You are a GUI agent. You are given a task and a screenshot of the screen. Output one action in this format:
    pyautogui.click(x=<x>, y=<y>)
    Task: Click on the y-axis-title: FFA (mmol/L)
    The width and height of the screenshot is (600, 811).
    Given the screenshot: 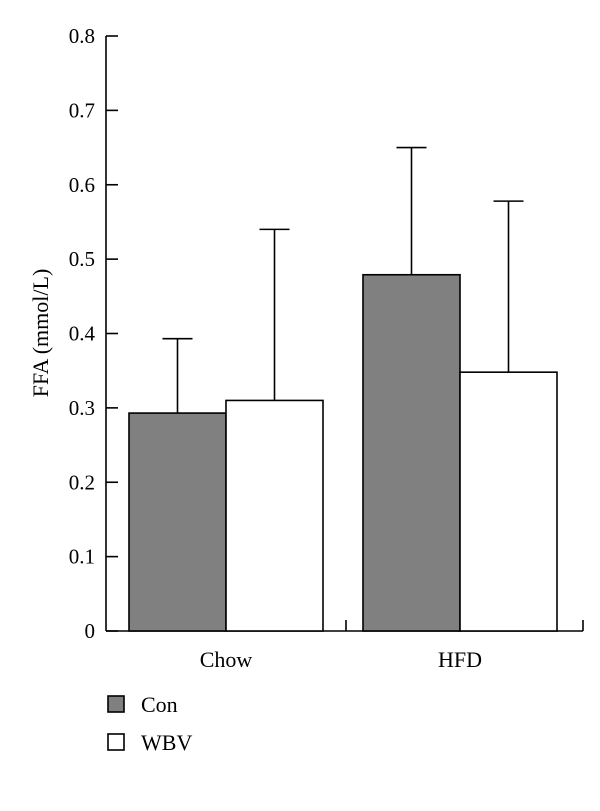 What is the action you would take?
    pyautogui.click(x=40, y=333)
    